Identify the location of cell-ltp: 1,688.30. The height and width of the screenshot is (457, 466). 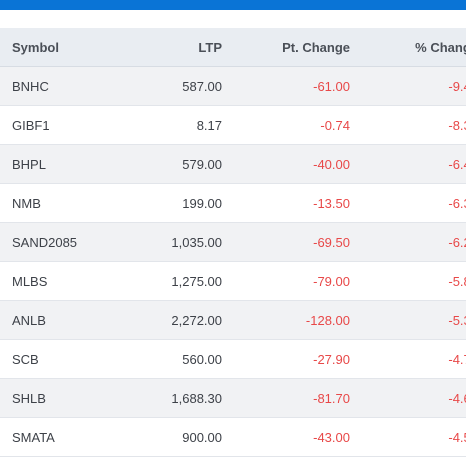
(177, 398).